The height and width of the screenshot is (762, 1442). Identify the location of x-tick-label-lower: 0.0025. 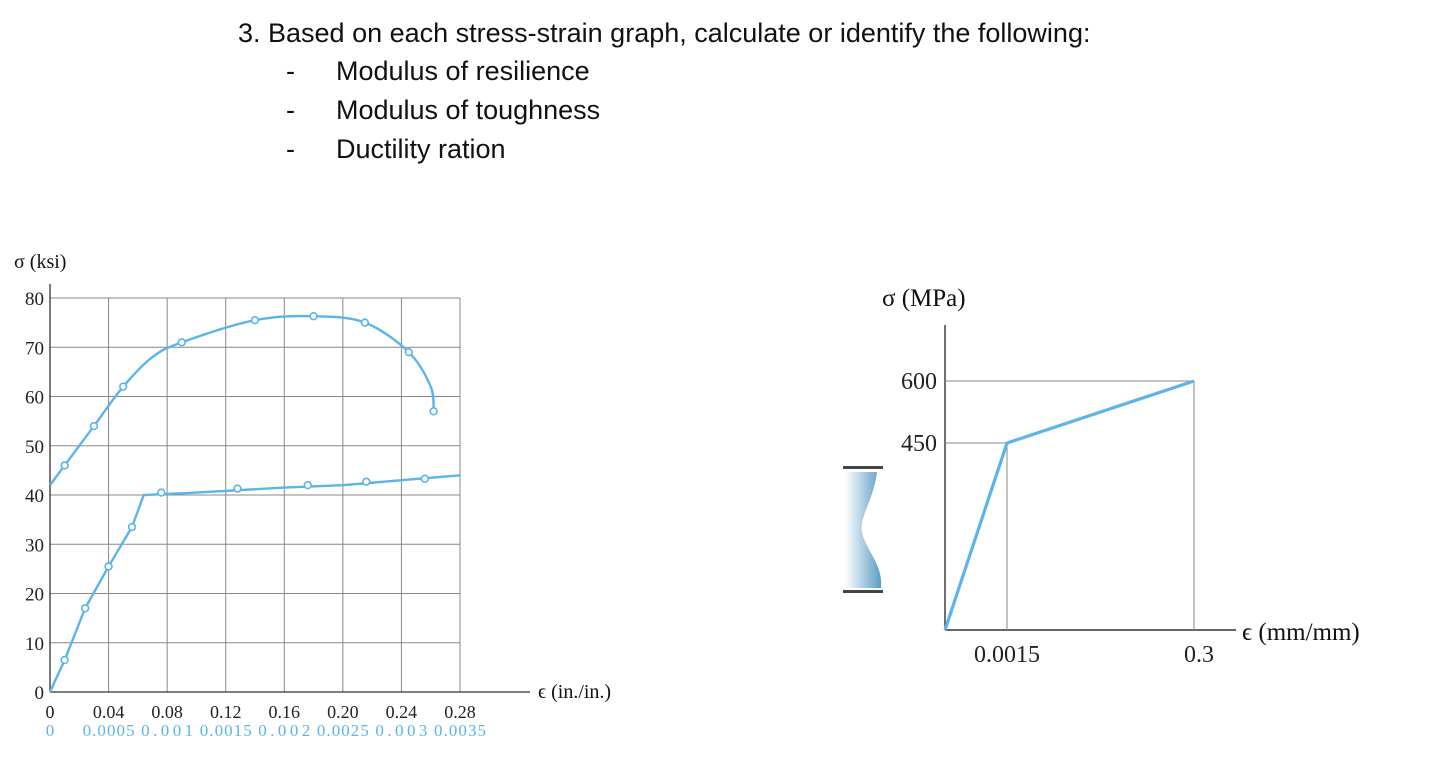
(343, 730).